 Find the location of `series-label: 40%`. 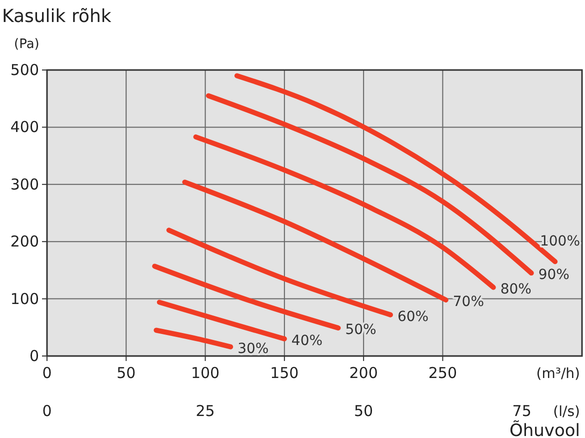

series-label: 40% is located at coordinates (307, 340).